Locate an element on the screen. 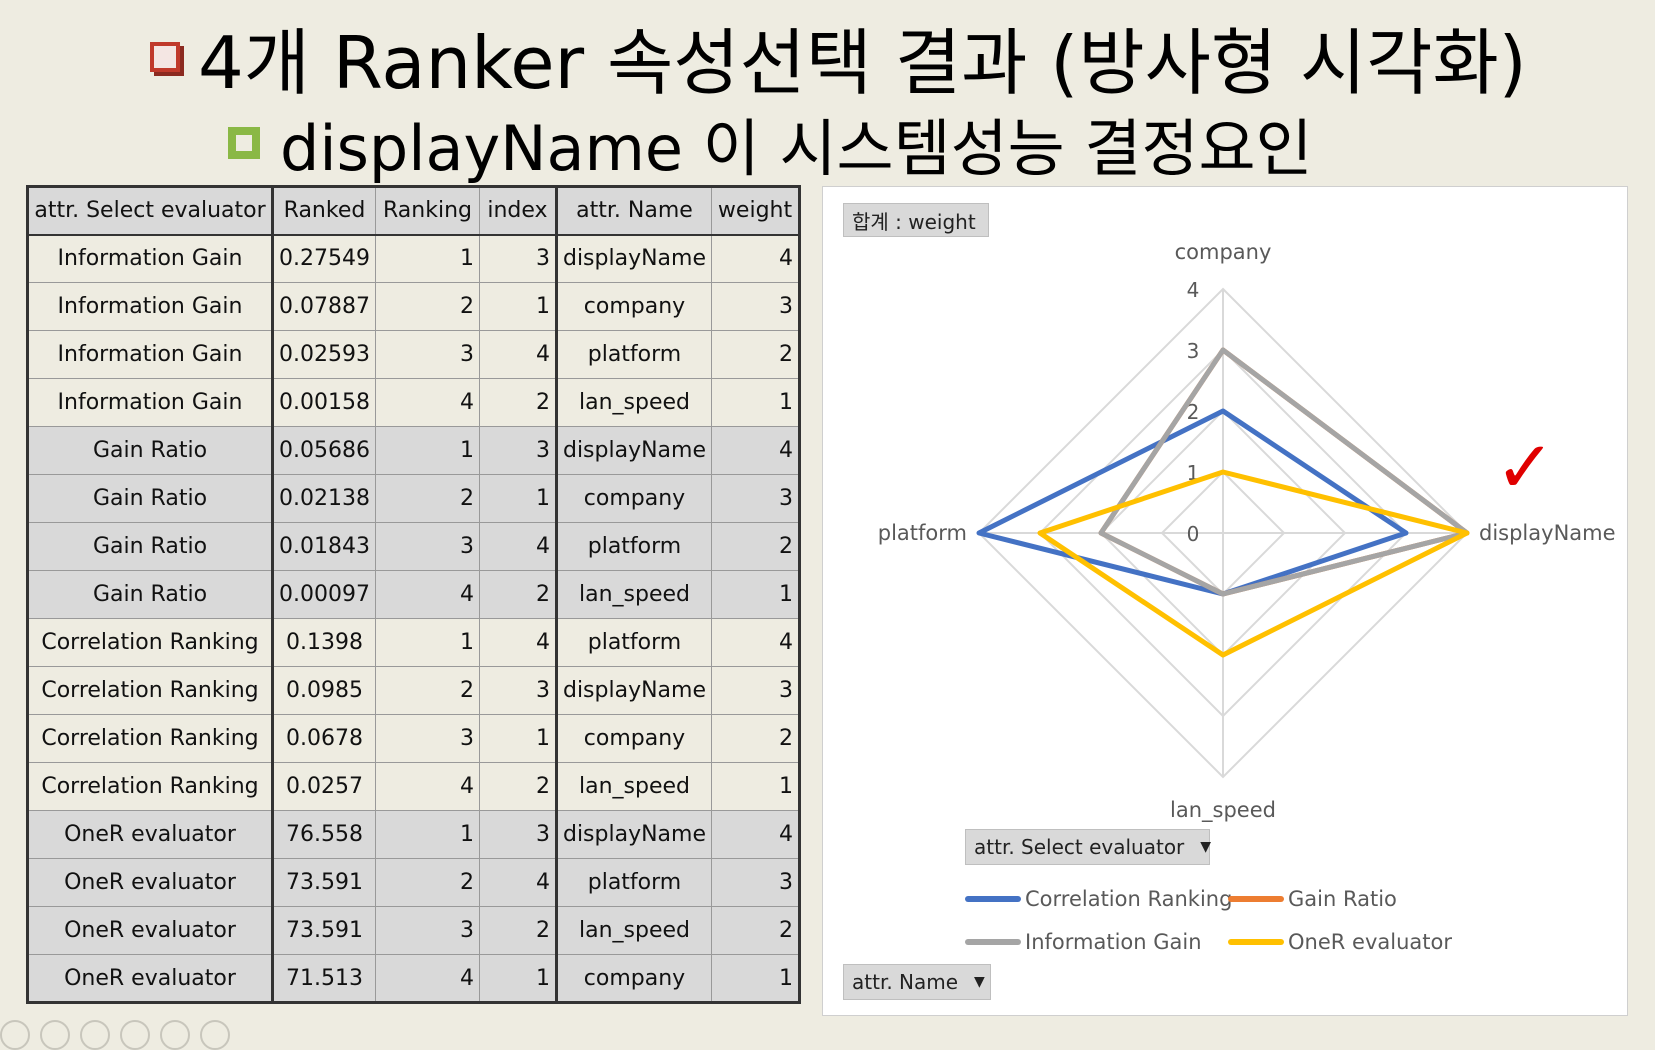 The width and height of the screenshot is (1655, 1050). value-field-button: 합계 : weight is located at coordinates (916, 220).